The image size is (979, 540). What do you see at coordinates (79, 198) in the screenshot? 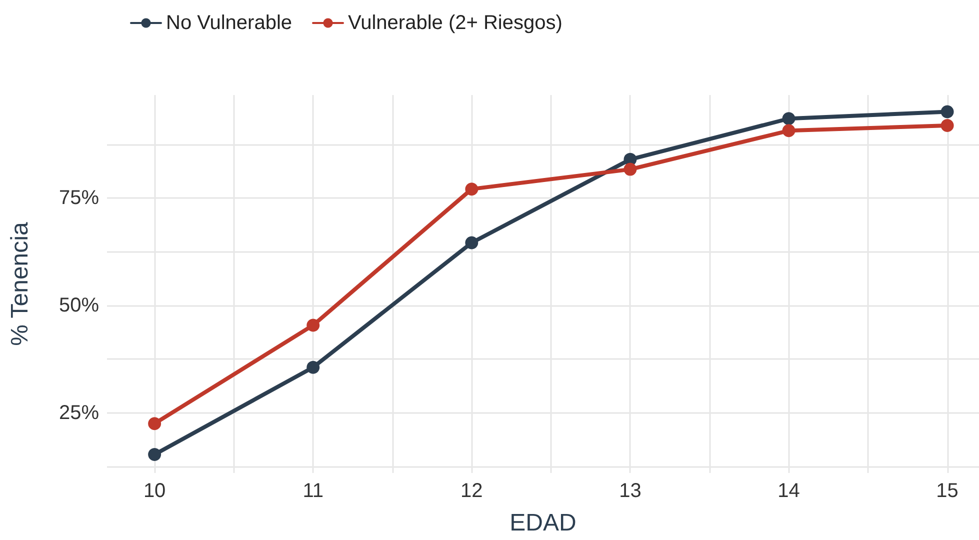
I see `y-tick-label: 75%` at bounding box center [79, 198].